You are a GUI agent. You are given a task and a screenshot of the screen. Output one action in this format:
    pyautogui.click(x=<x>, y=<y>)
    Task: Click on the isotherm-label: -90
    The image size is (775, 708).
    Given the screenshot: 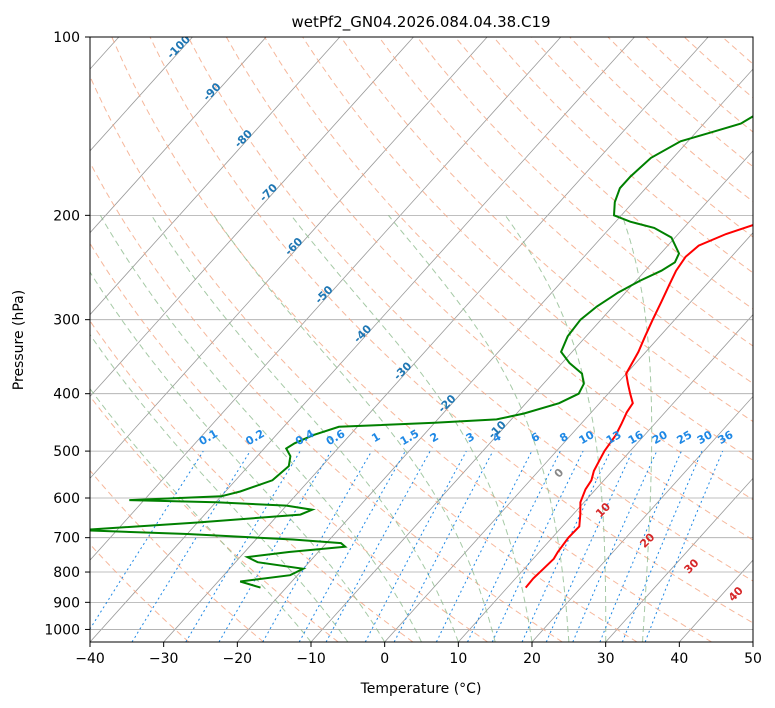 What is the action you would take?
    pyautogui.click(x=211, y=91)
    